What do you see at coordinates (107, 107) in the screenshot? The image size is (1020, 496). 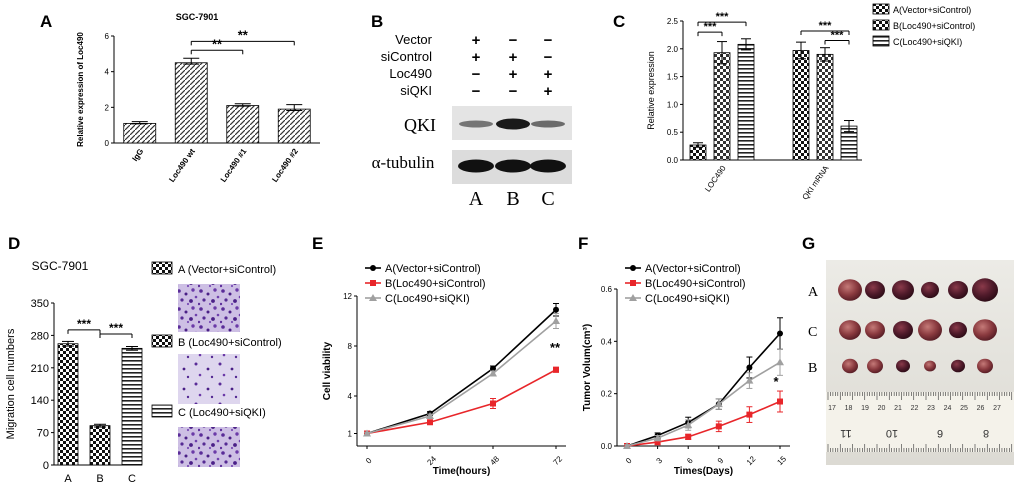 I see `panel-a-y-tick-label: 2` at bounding box center [107, 107].